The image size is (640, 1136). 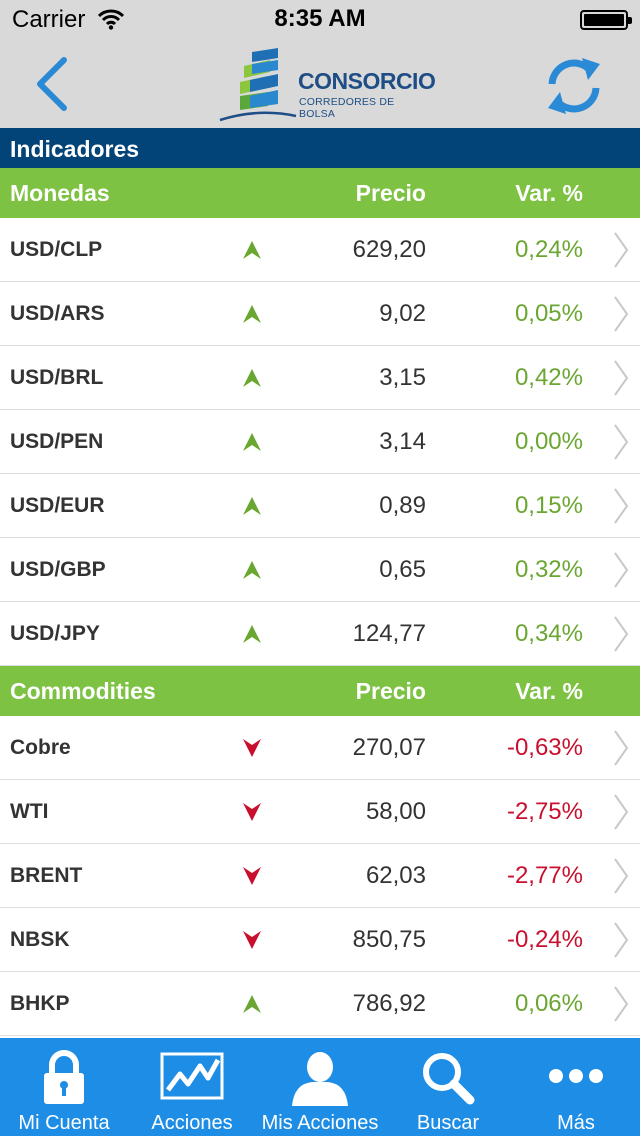 I want to click on tab-buscar: Buscar, so click(x=448, y=1087).